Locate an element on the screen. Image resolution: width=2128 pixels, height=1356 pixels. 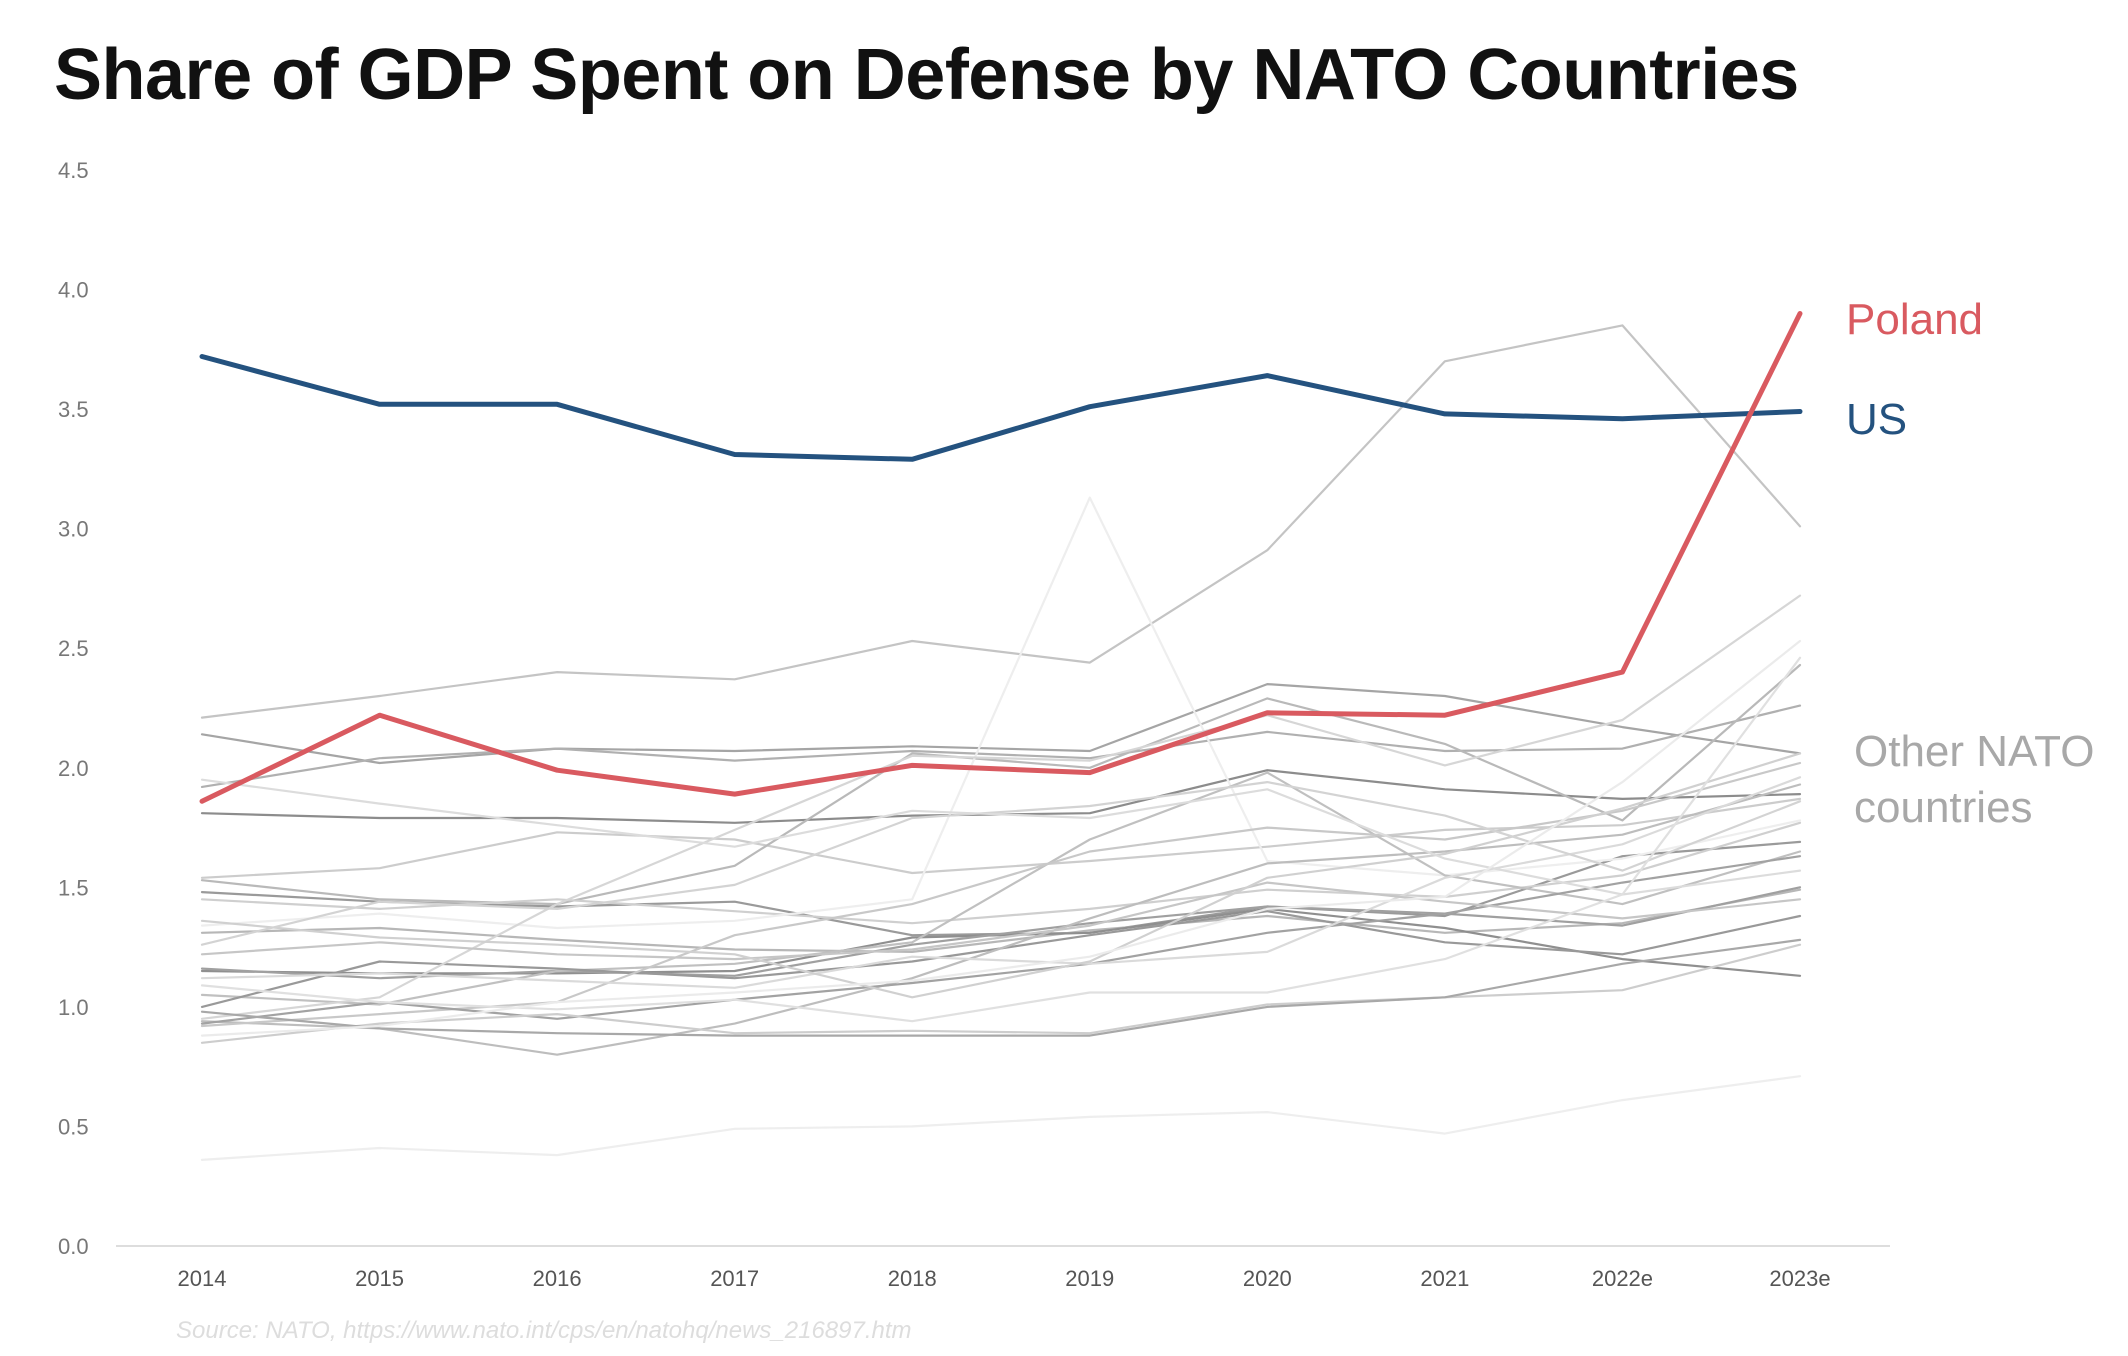
y-tick-label: 0.0 is located at coordinates (73, 1246).